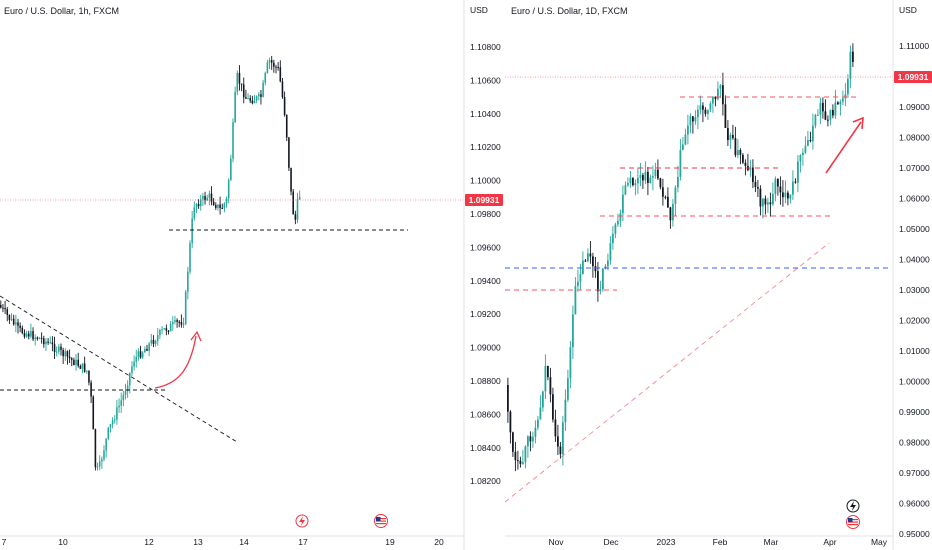 Image resolution: width=932 pixels, height=550 pixels. What do you see at coordinates (485, 314) in the screenshot?
I see `left-y-tick-label: 1.09200` at bounding box center [485, 314].